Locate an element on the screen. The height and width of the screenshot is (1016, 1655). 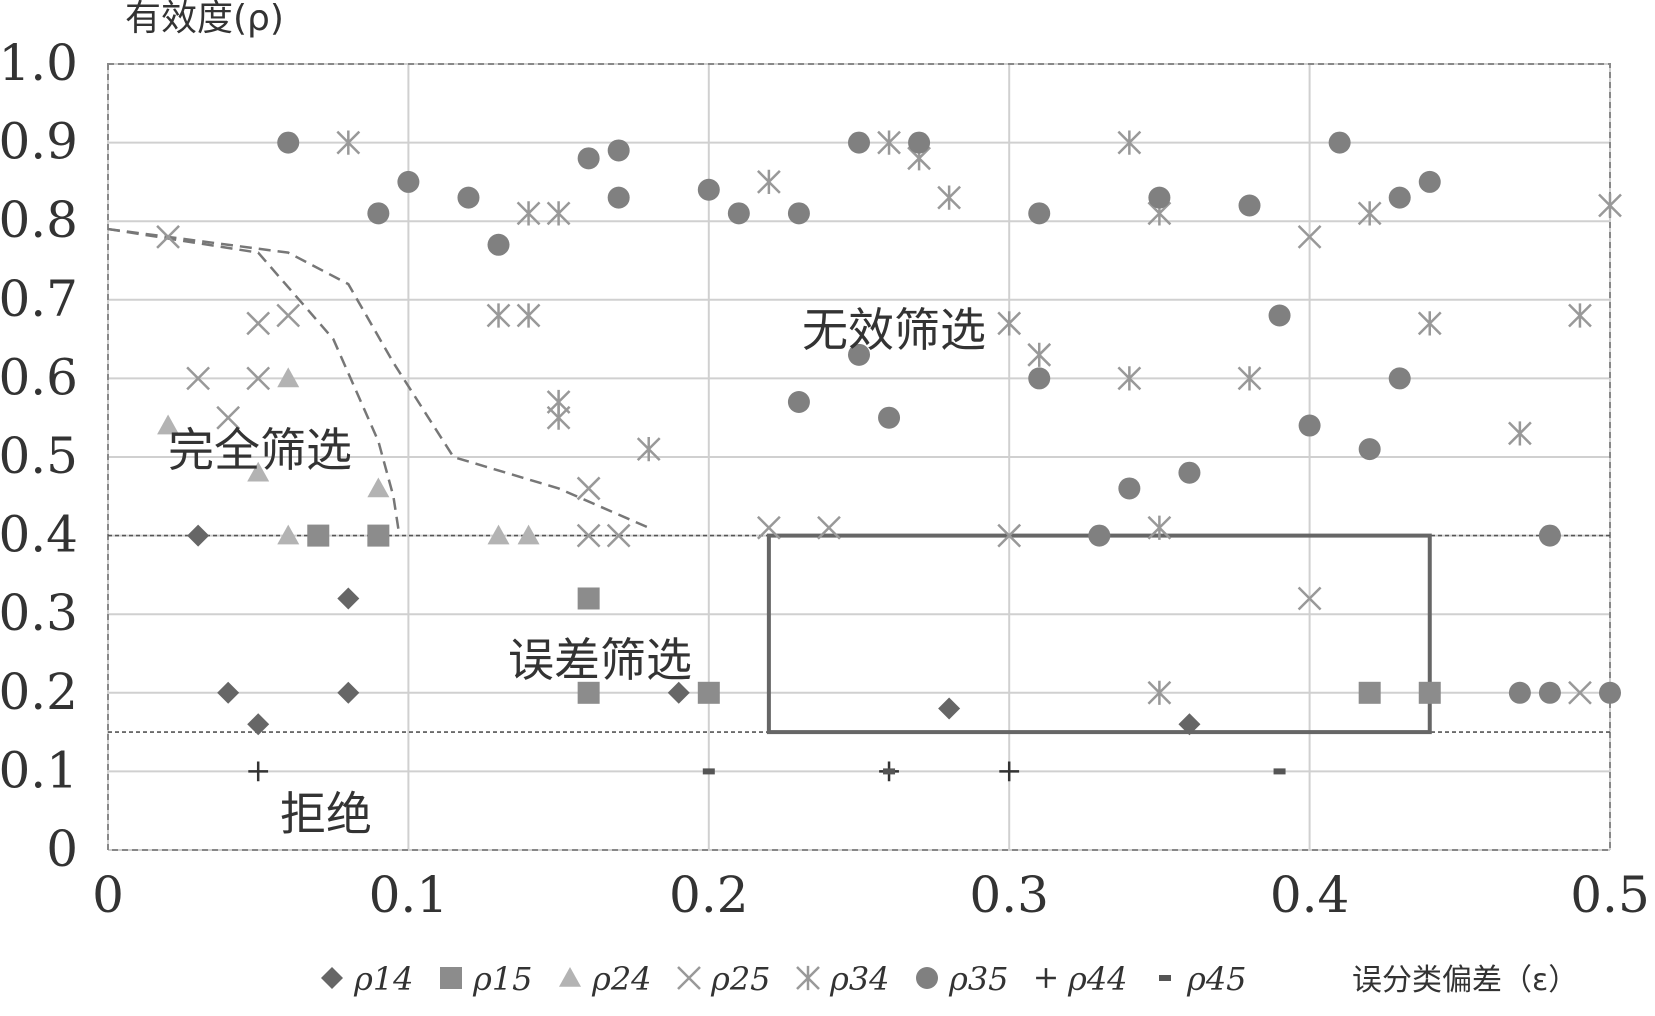
y-tick-label: 0.7 is located at coordinates (39, 299).